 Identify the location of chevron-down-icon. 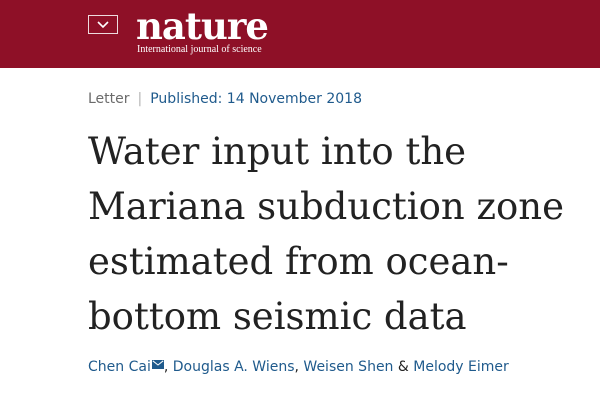
(103, 25).